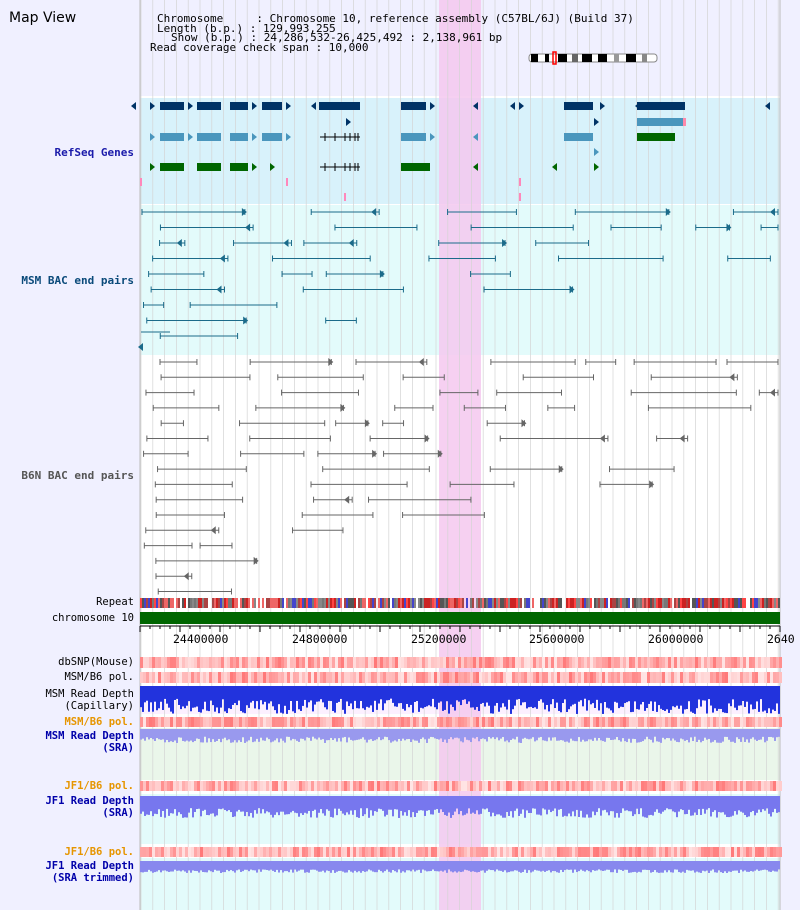  What do you see at coordinates (99, 677) in the screenshot?
I see `msm-b6-pol-label: MSM/B6 pol.` at bounding box center [99, 677].